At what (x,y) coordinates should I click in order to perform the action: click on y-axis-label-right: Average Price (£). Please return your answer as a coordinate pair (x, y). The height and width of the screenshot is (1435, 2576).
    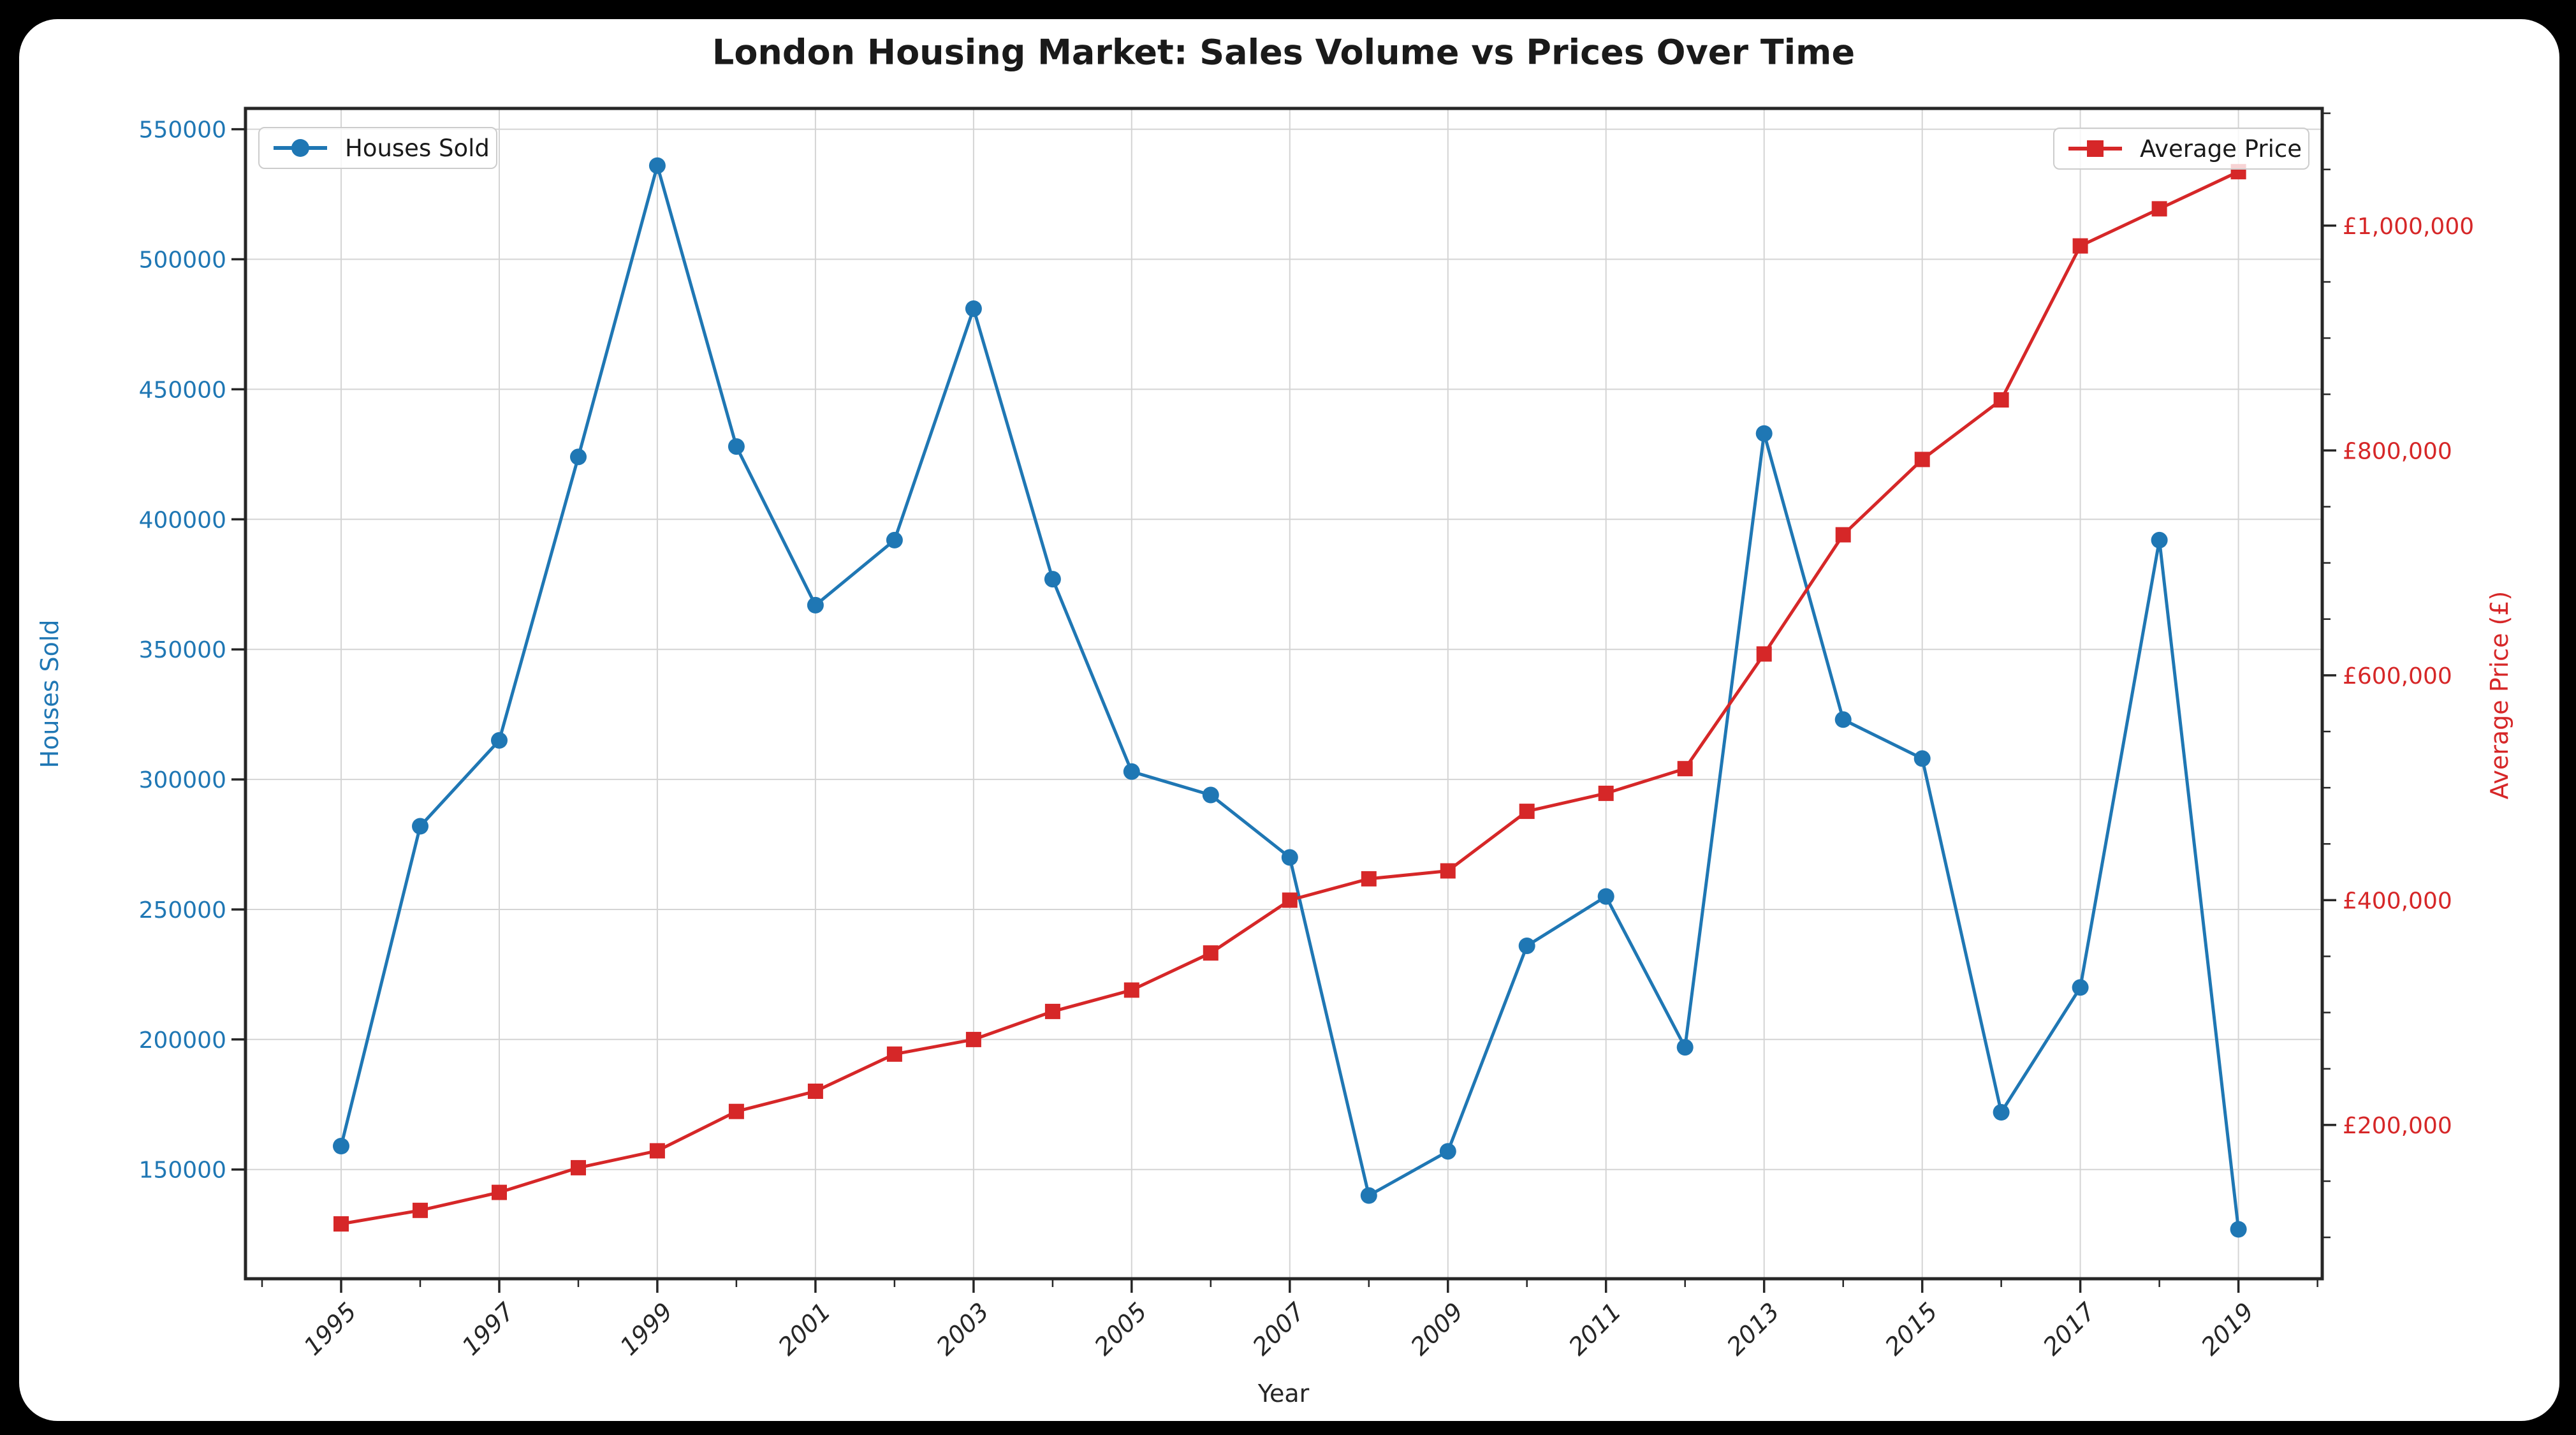
    Looking at the image, I should click on (2499, 695).